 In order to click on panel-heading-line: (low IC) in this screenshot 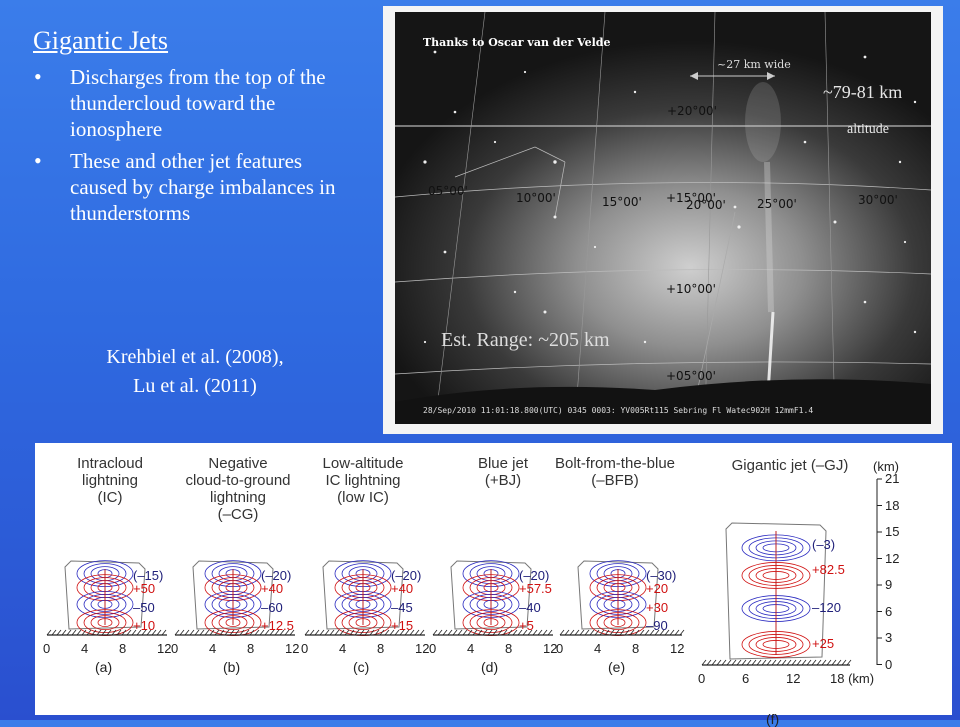, I will do `click(363, 497)`.